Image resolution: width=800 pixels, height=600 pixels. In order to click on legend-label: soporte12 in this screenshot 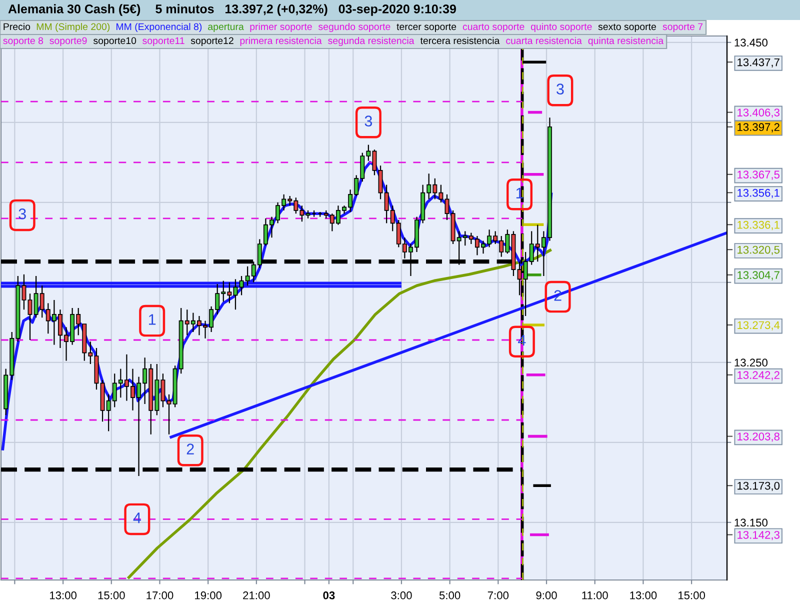, I will do `click(212, 41)`.